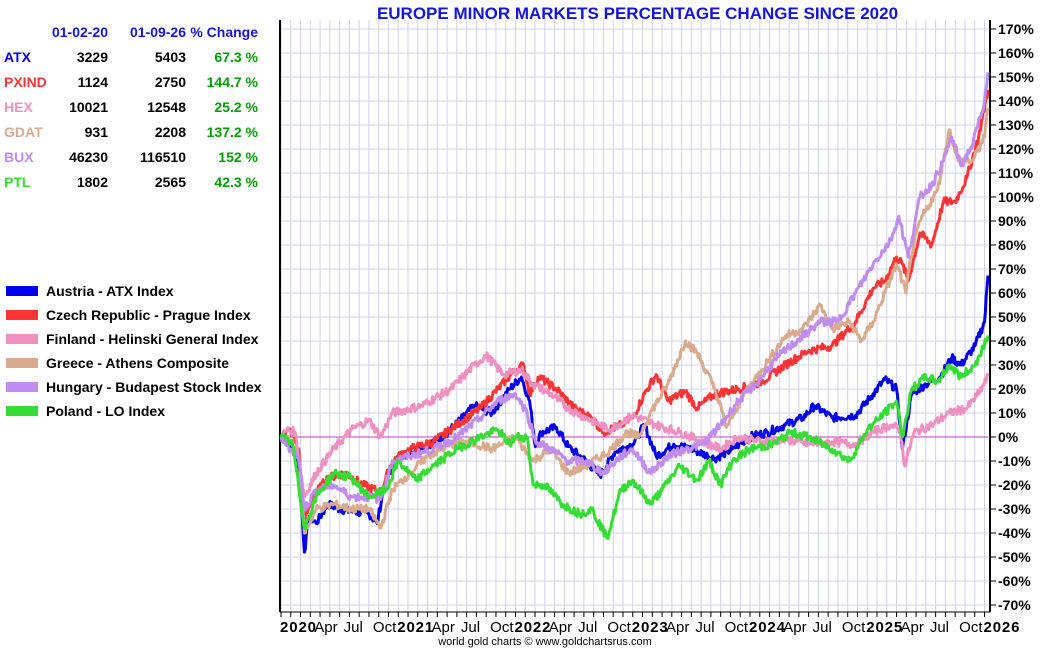 Image resolution: width=1050 pixels, height=650 pixels. Describe the element at coordinates (170, 132) in the screenshot. I see `end-value: 2208` at that location.